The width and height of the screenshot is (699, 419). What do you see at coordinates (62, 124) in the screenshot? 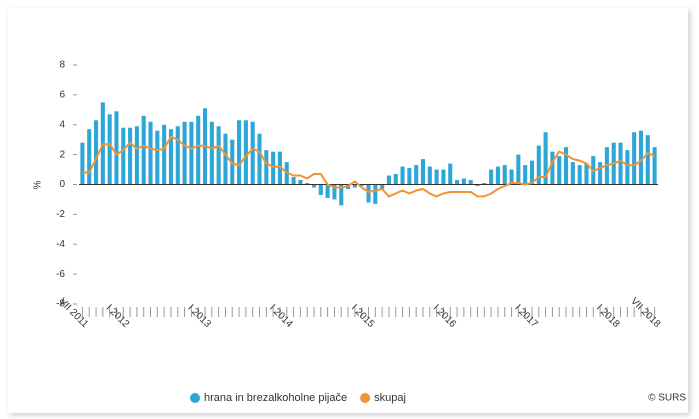
I see `y-tick-label: 4` at bounding box center [62, 124].